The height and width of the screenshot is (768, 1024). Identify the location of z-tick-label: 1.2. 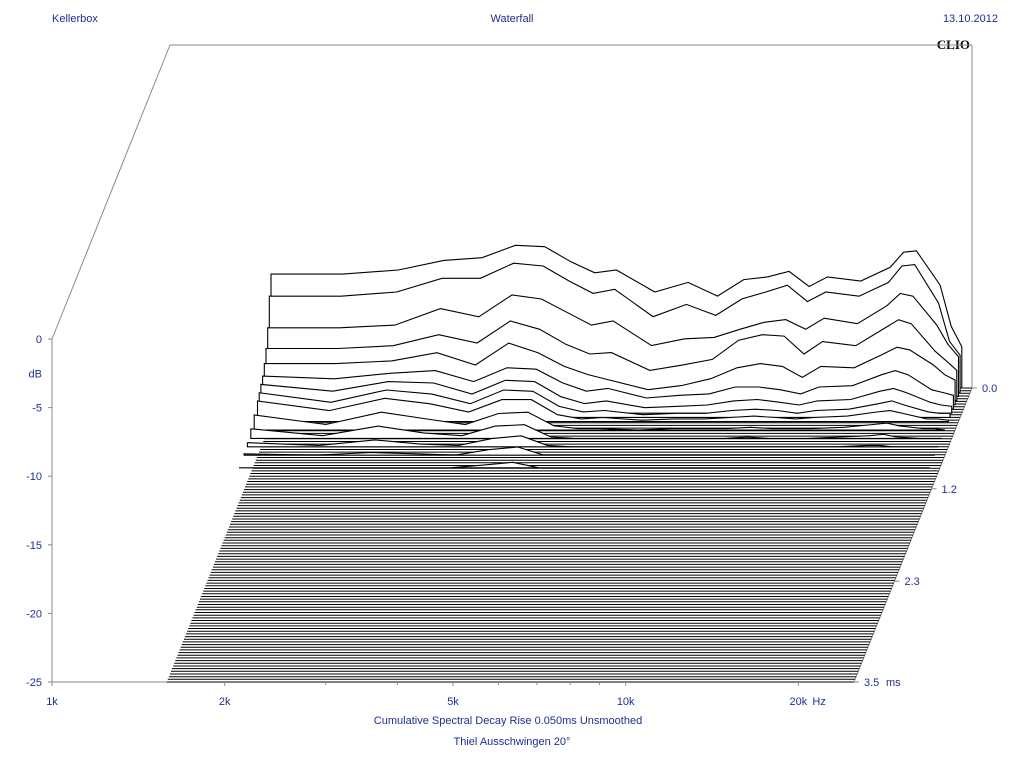
(949, 490).